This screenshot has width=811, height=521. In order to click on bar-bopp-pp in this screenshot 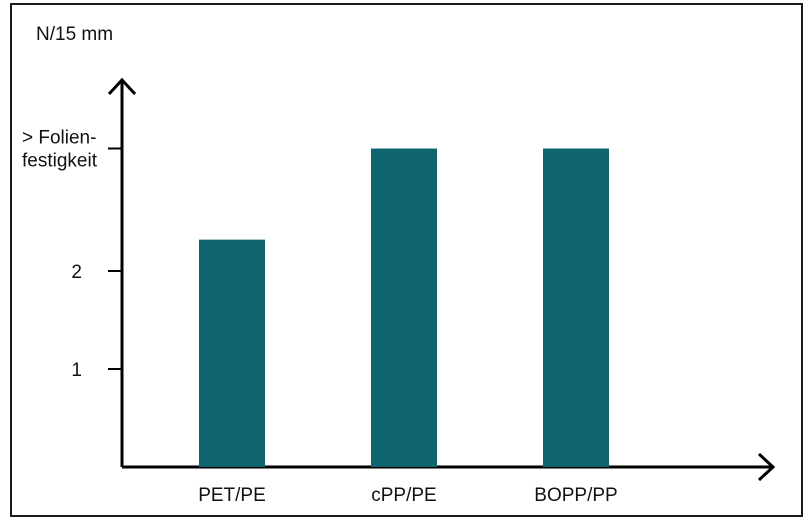, I will do `click(576, 307)`.